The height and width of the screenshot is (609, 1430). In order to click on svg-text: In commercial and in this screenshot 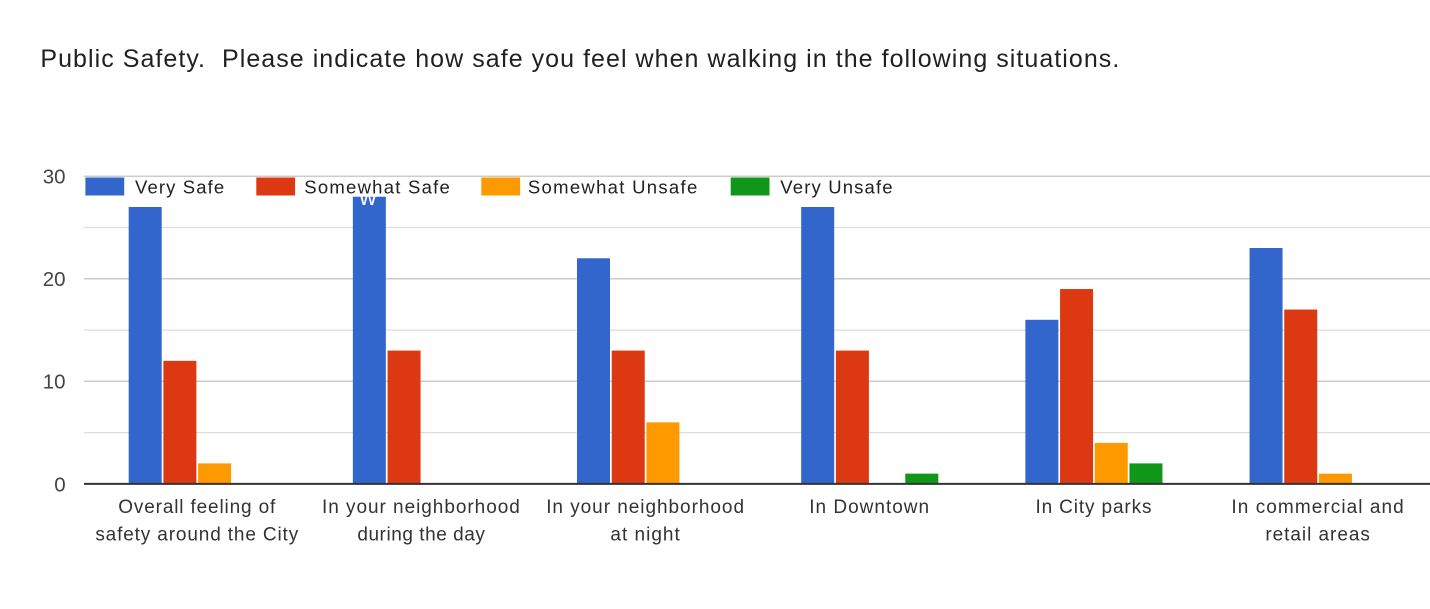, I will do `click(1317, 507)`.